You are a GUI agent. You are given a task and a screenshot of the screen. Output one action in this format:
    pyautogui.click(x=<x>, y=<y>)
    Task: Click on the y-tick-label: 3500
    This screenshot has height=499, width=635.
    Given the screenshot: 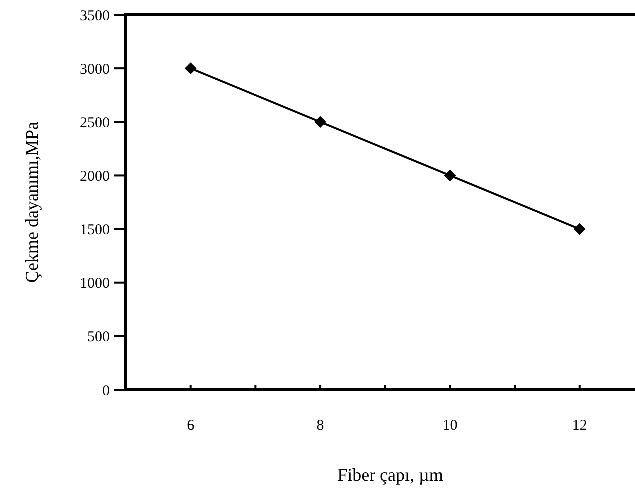 What is the action you would take?
    pyautogui.click(x=95, y=16)
    